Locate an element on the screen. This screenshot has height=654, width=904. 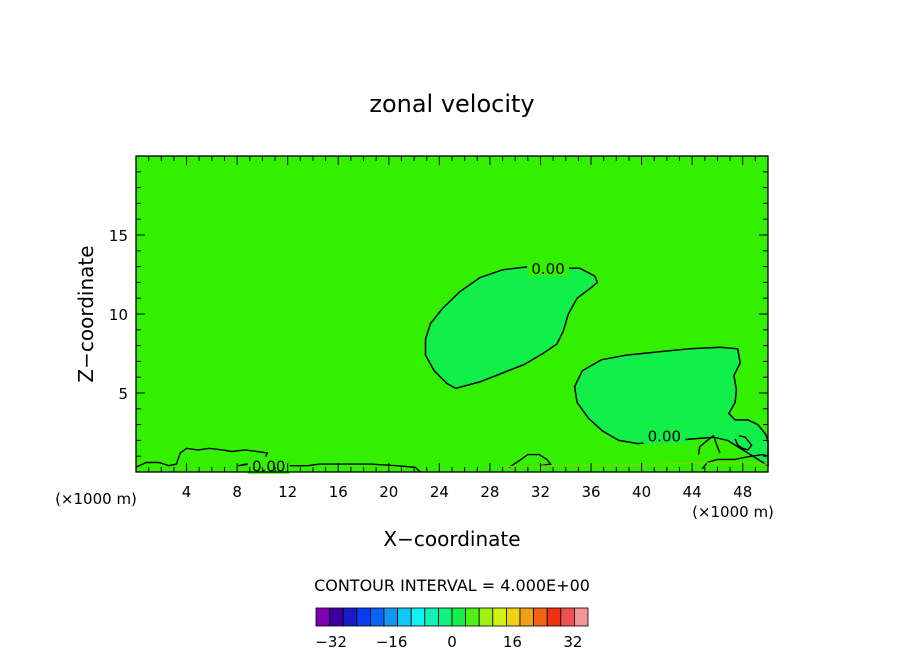
y-tick-label: 15 is located at coordinates (118, 236).